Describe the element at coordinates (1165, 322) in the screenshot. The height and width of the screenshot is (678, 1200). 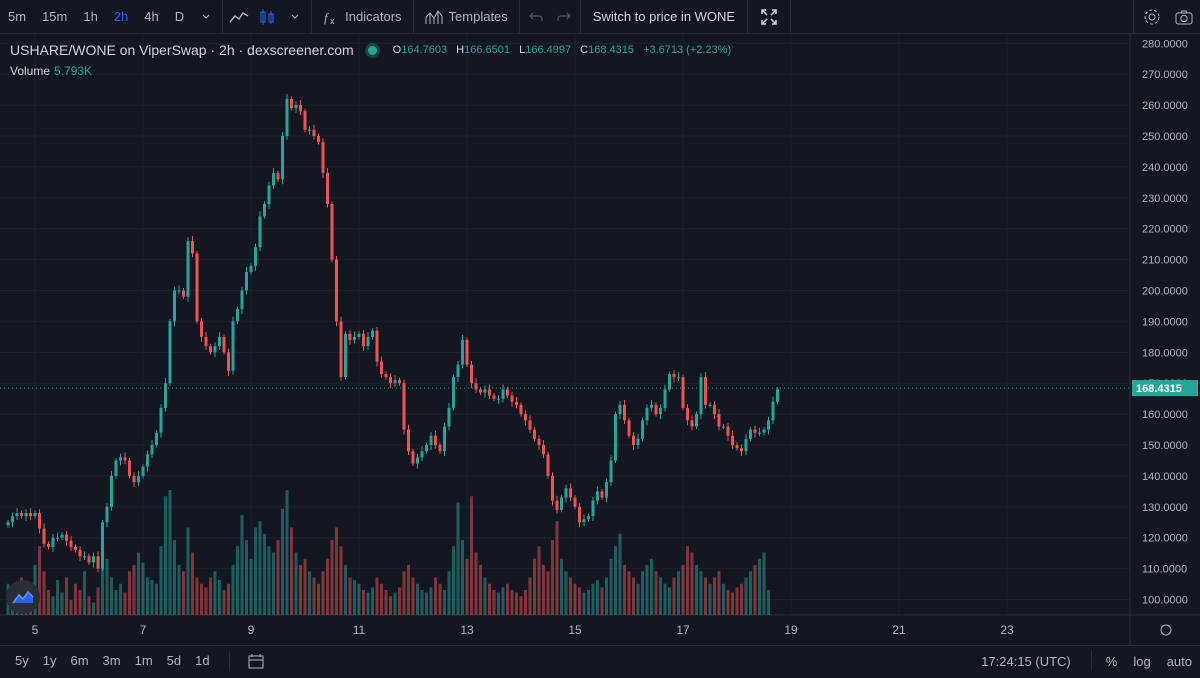
I see `price-tick-label: 190.0000` at that location.